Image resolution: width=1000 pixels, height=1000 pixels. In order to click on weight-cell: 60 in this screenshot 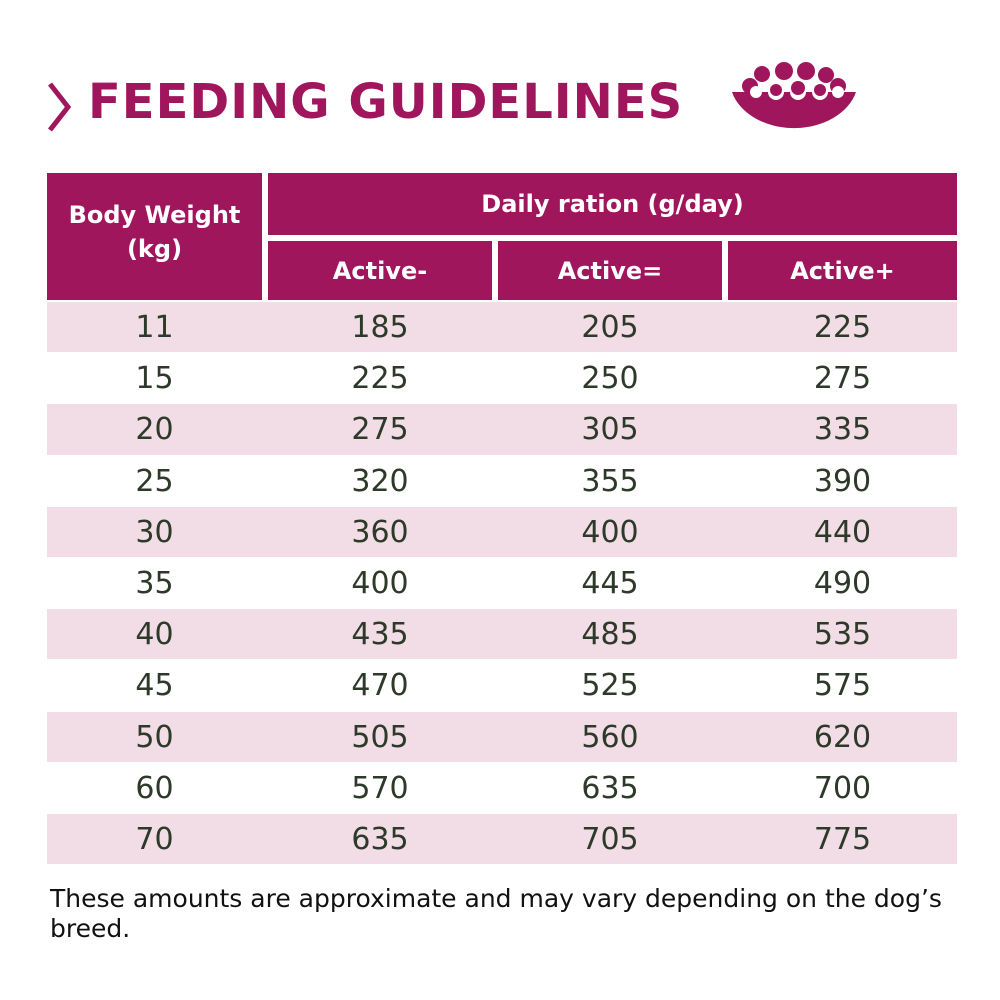, I will do `click(154, 788)`.